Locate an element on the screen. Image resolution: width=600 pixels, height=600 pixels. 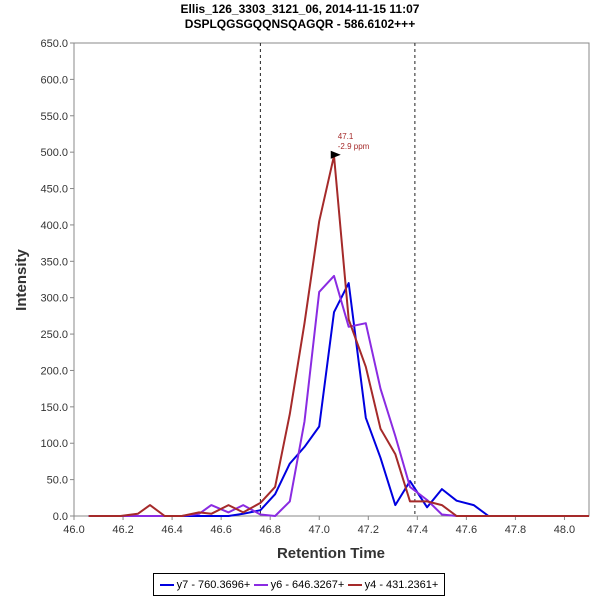
x-tick-label: 48.0 is located at coordinates (564, 530).